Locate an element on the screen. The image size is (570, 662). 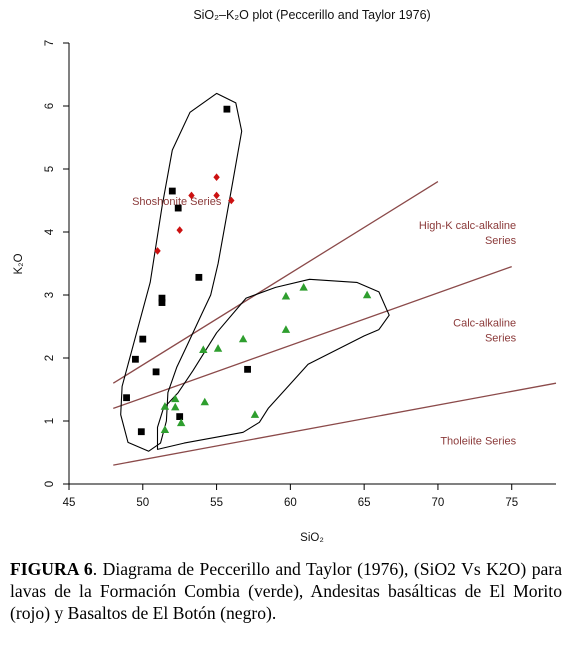
x-tick-label: 70 is located at coordinates (438, 503).